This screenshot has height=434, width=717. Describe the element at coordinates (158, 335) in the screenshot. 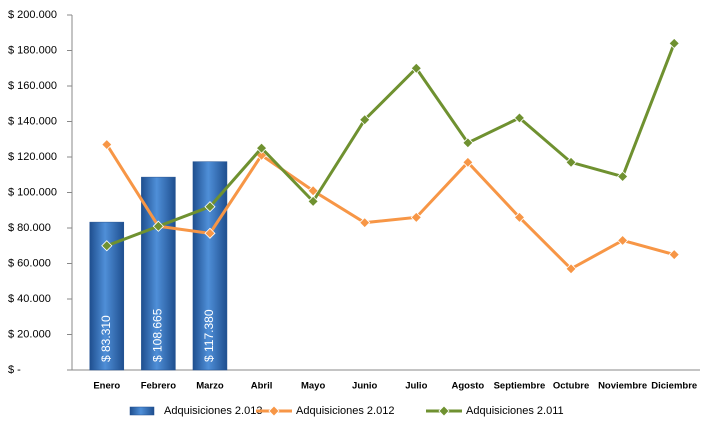

I see `bar-value-label: $ 108.665` at that location.